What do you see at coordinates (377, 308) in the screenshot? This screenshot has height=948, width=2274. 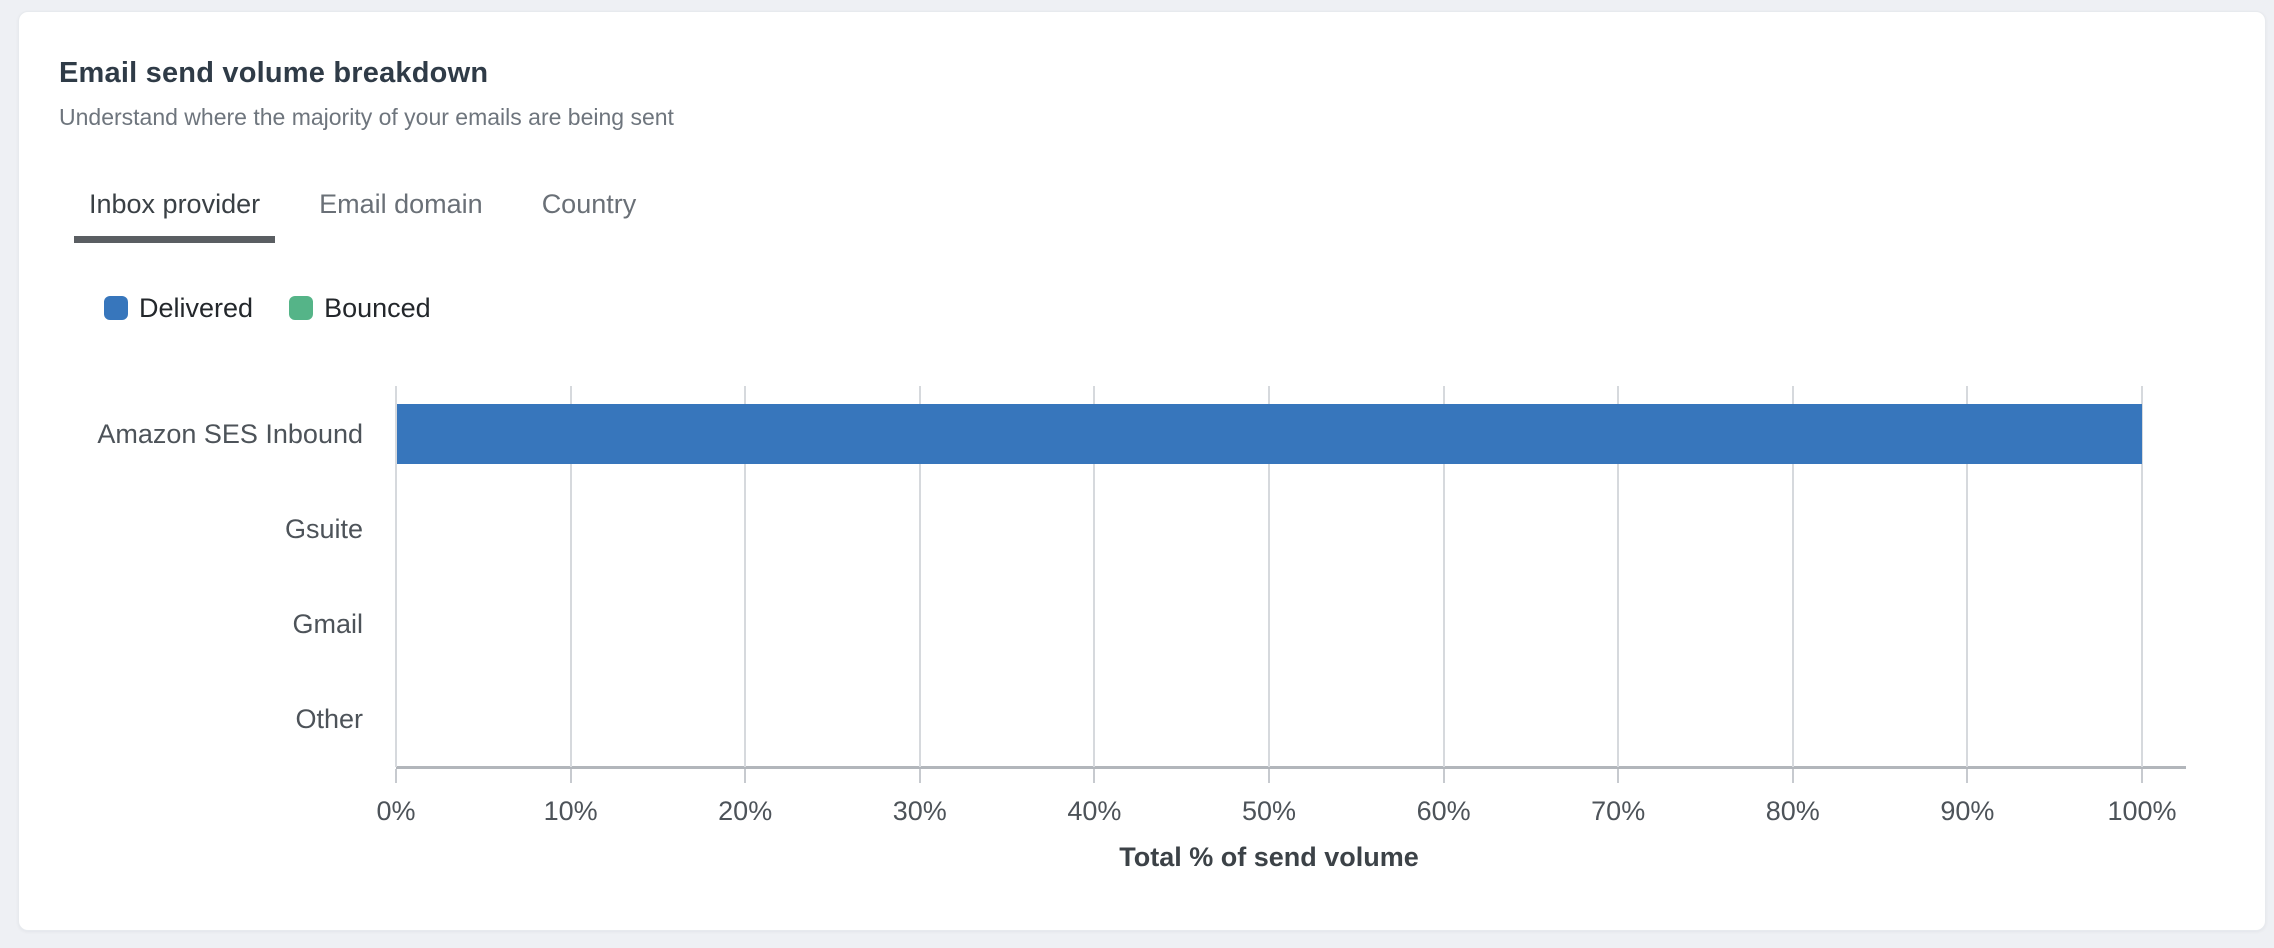 I see `legend-label: Bounced` at bounding box center [377, 308].